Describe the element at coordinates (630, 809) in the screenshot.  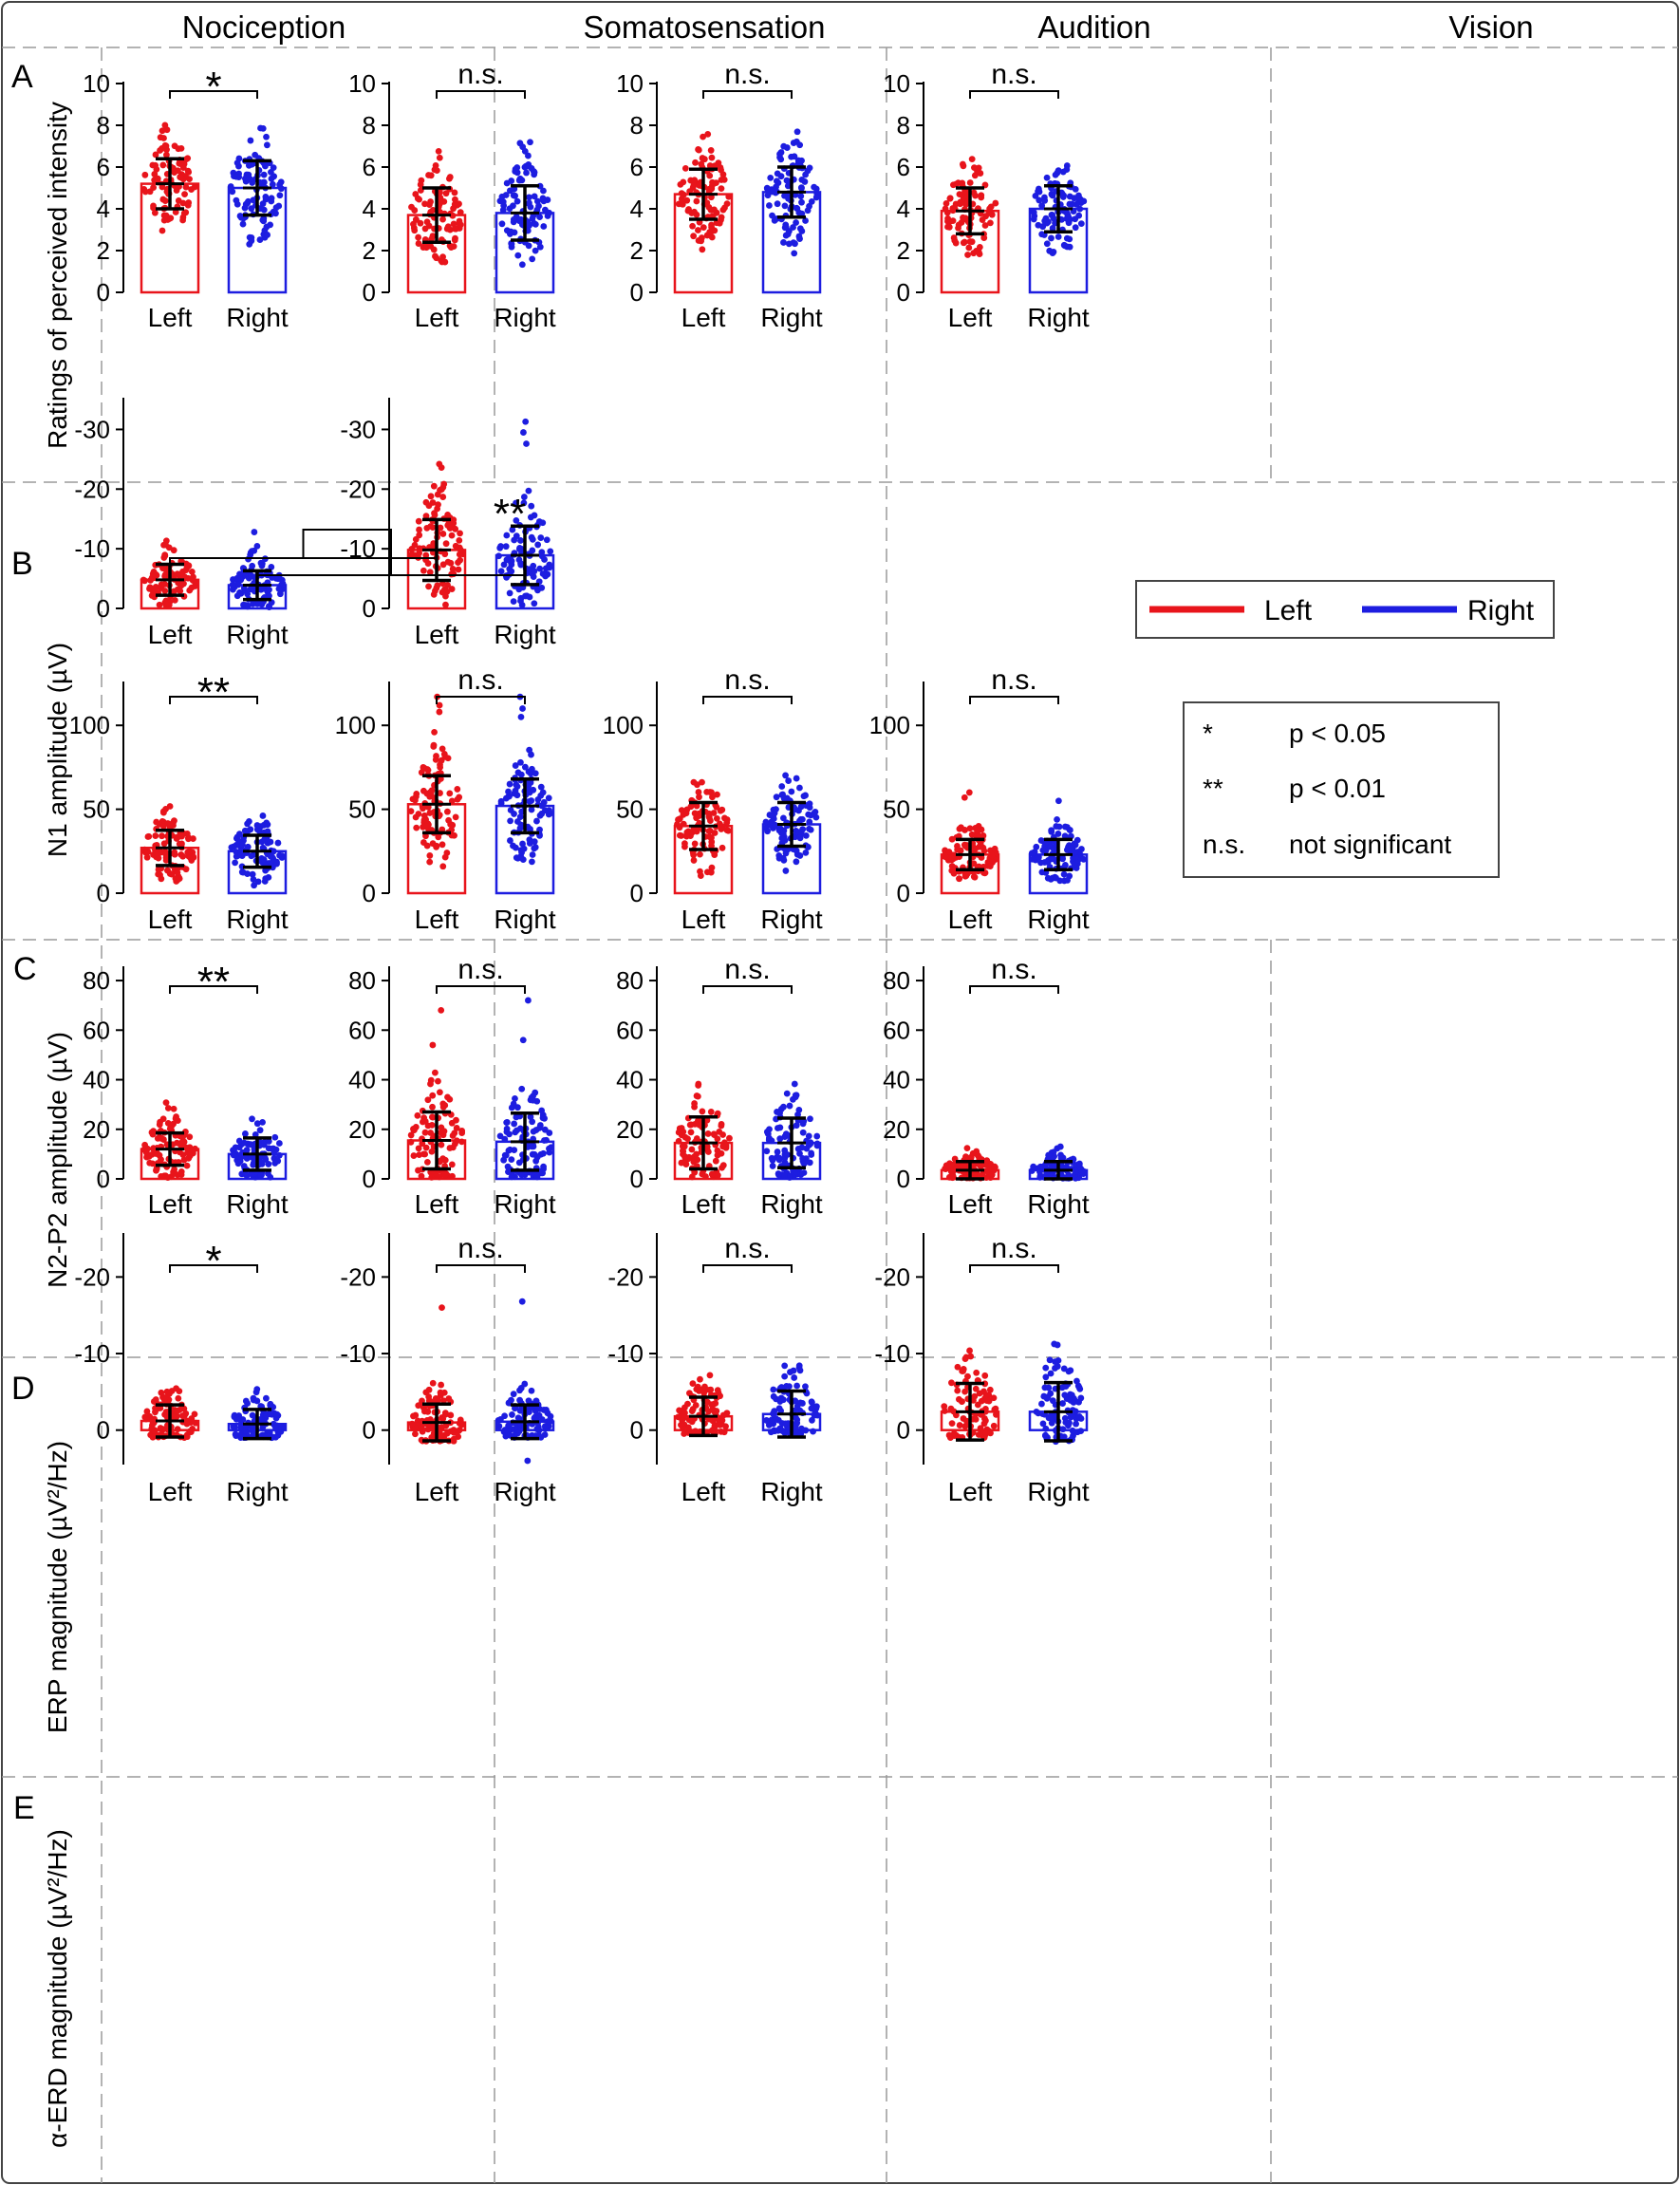
I see `y-tick-label: 50` at that location.